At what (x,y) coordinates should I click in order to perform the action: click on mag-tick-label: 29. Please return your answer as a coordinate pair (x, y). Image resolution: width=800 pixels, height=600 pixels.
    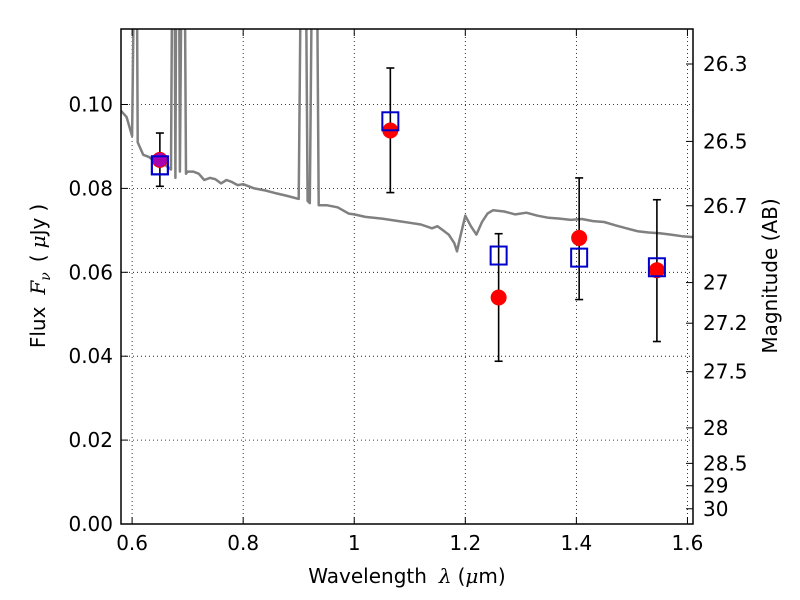
    Looking at the image, I should click on (715, 486).